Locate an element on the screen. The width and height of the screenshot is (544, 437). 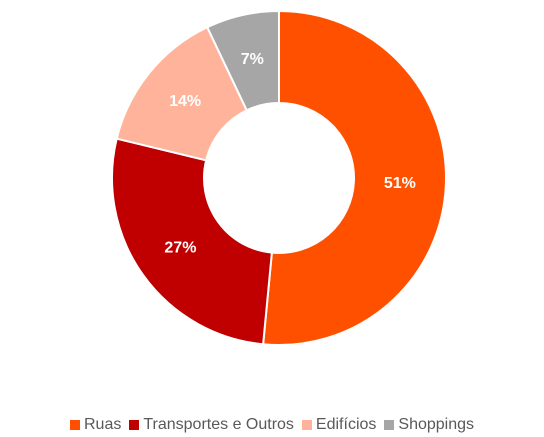
legend-item: Transportes e Outros is located at coordinates (211, 425).